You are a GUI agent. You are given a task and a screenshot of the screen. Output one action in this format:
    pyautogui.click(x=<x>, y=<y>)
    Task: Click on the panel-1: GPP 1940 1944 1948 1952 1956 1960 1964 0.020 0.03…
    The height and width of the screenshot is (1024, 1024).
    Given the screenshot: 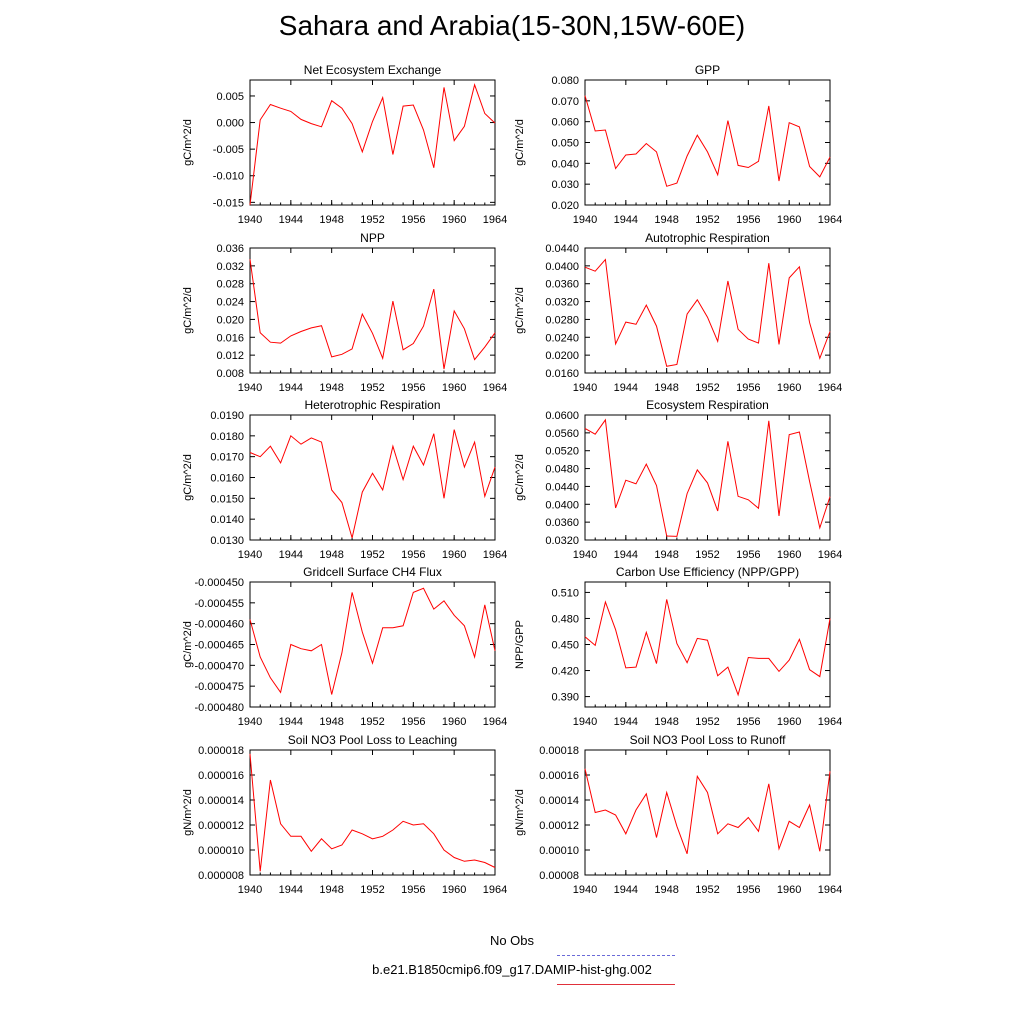 What is the action you would take?
    pyautogui.click(x=678, y=144)
    